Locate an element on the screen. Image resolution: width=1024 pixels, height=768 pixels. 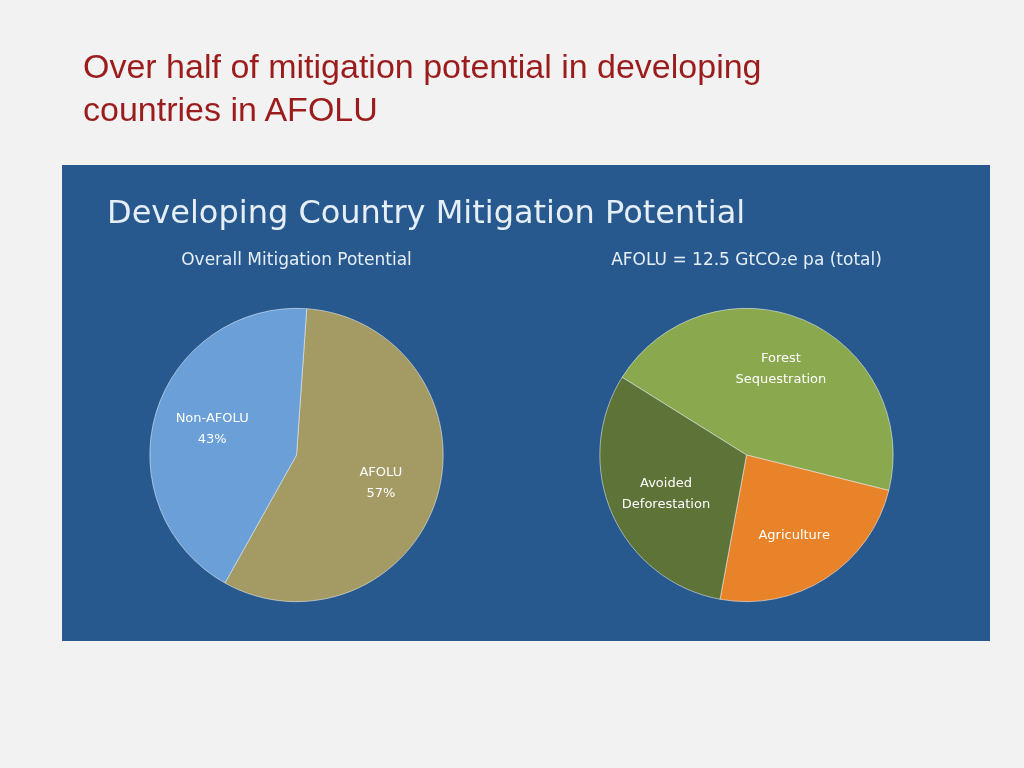
chart-title: Overall Mitigation Potential is located at coordinates (296, 258).